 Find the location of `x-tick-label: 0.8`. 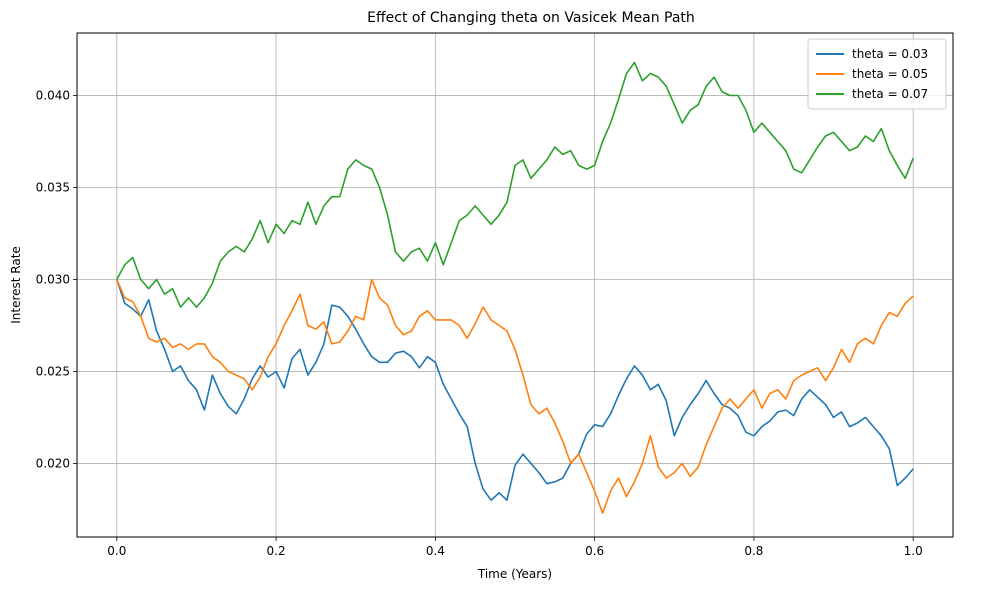

x-tick-label: 0.8 is located at coordinates (753, 551).